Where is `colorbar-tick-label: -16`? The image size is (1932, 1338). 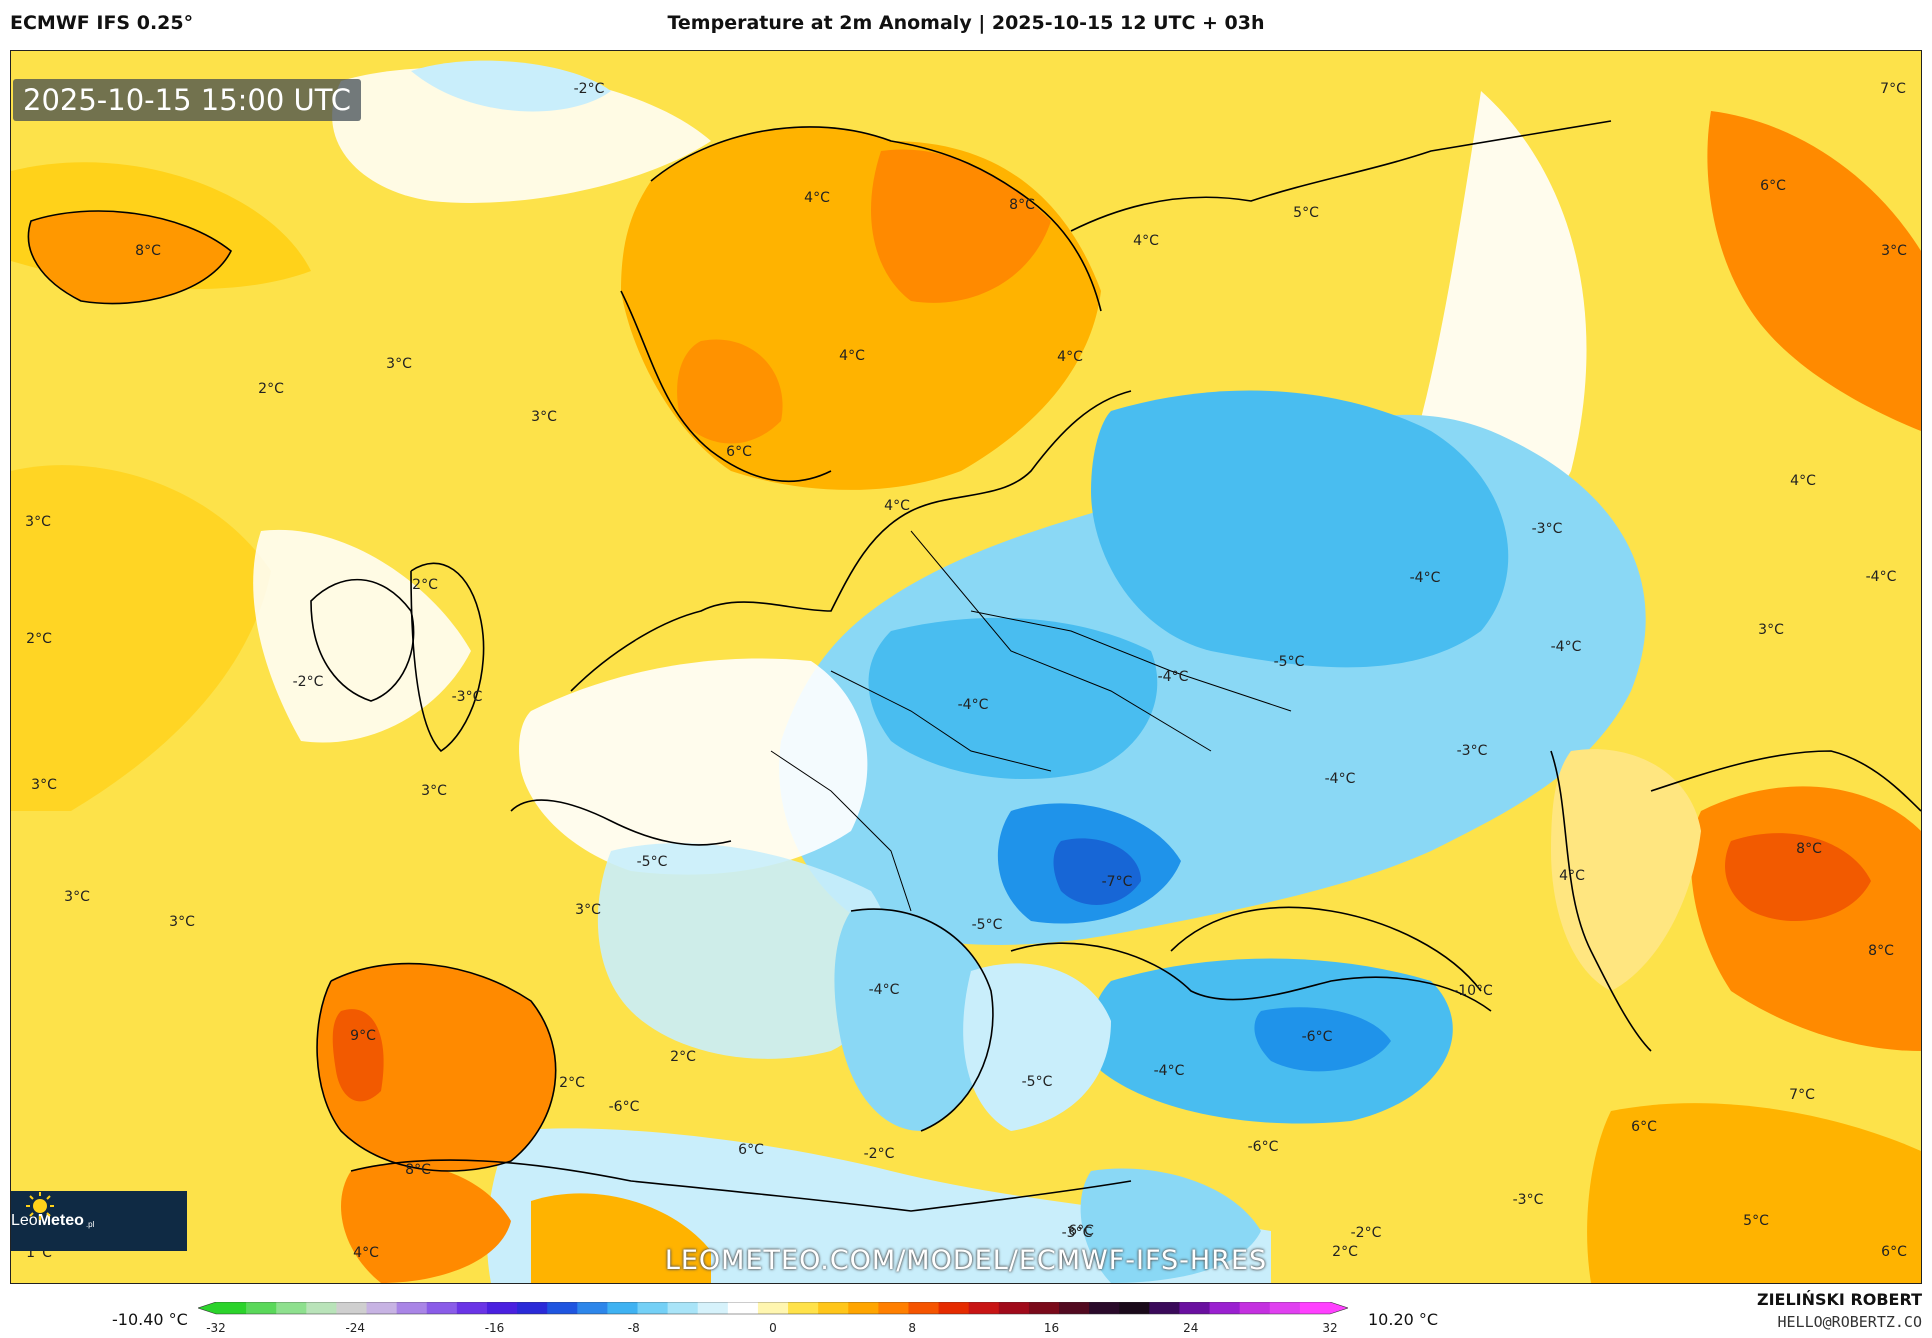
colorbar-tick-label: -16 is located at coordinates (495, 1328).